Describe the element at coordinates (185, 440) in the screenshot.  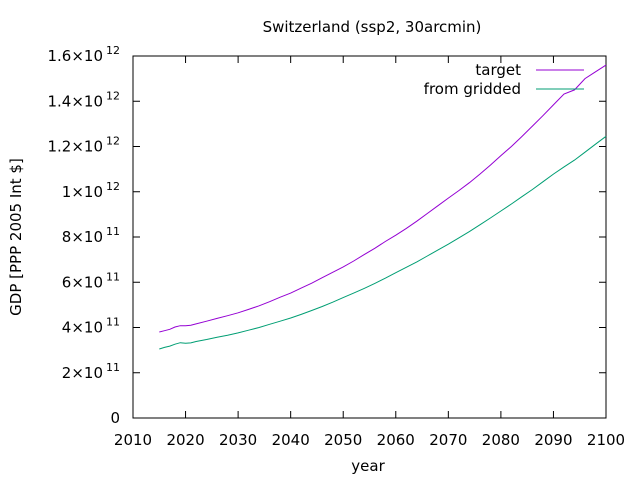
I see `x-tick-label: 2020` at that location.